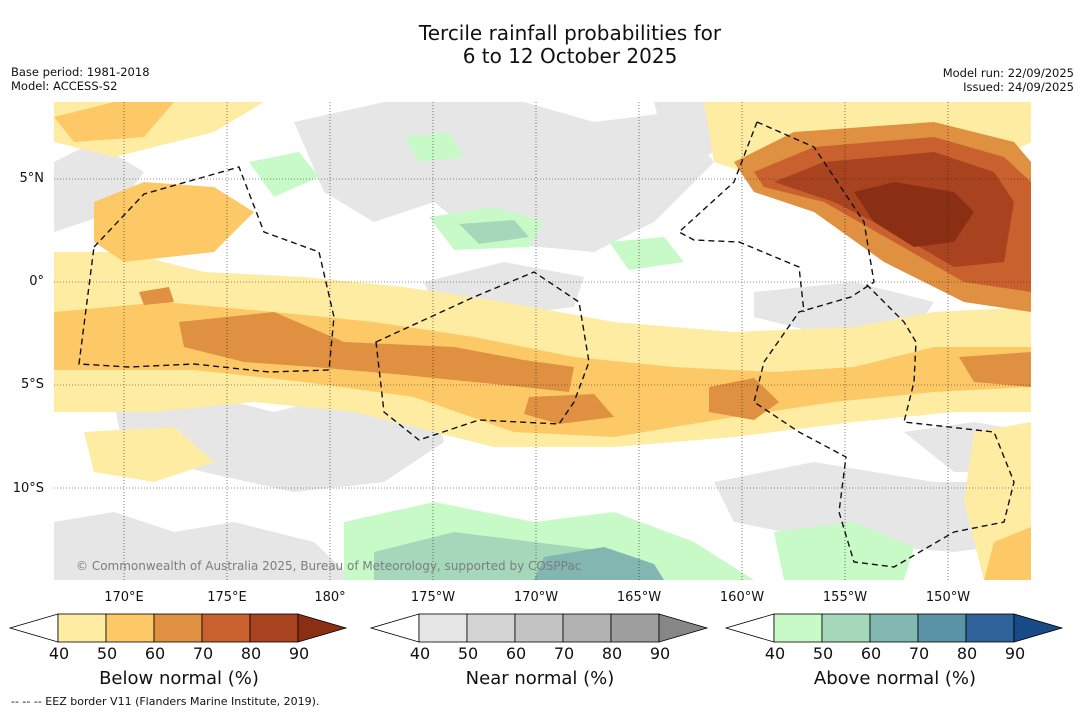 The image size is (1085, 713). I want to click on colorbar-title: Below normal (%), so click(179, 678).